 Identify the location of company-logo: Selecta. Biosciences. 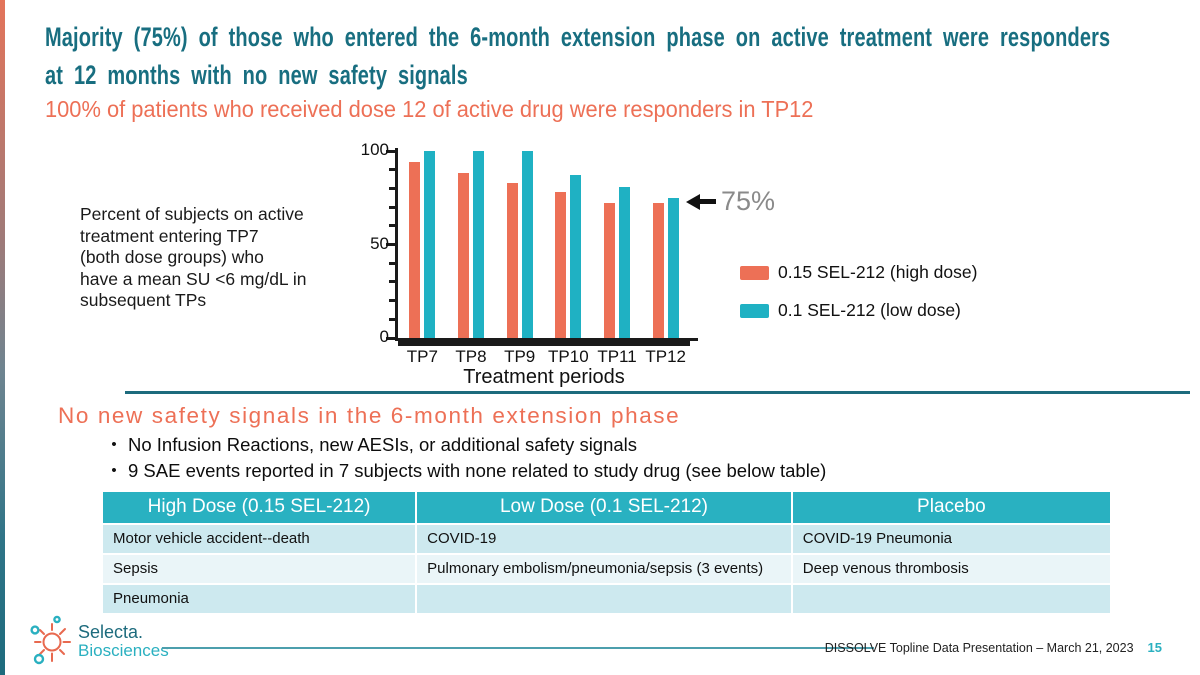
(97, 641).